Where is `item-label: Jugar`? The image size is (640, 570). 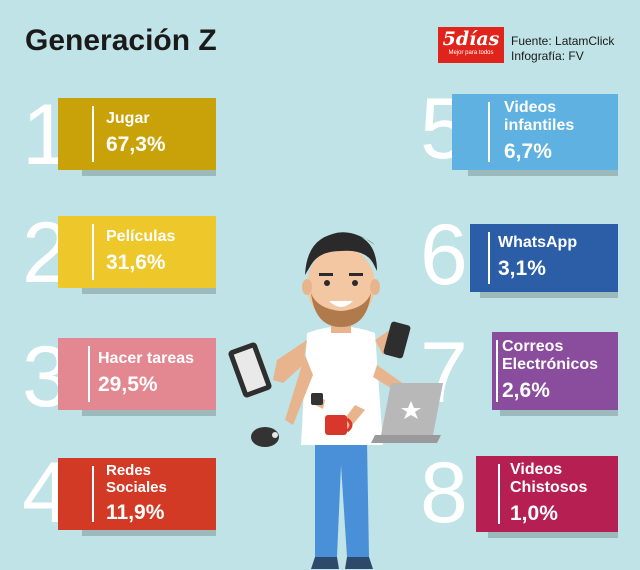 item-label: Jugar is located at coordinates (128, 118).